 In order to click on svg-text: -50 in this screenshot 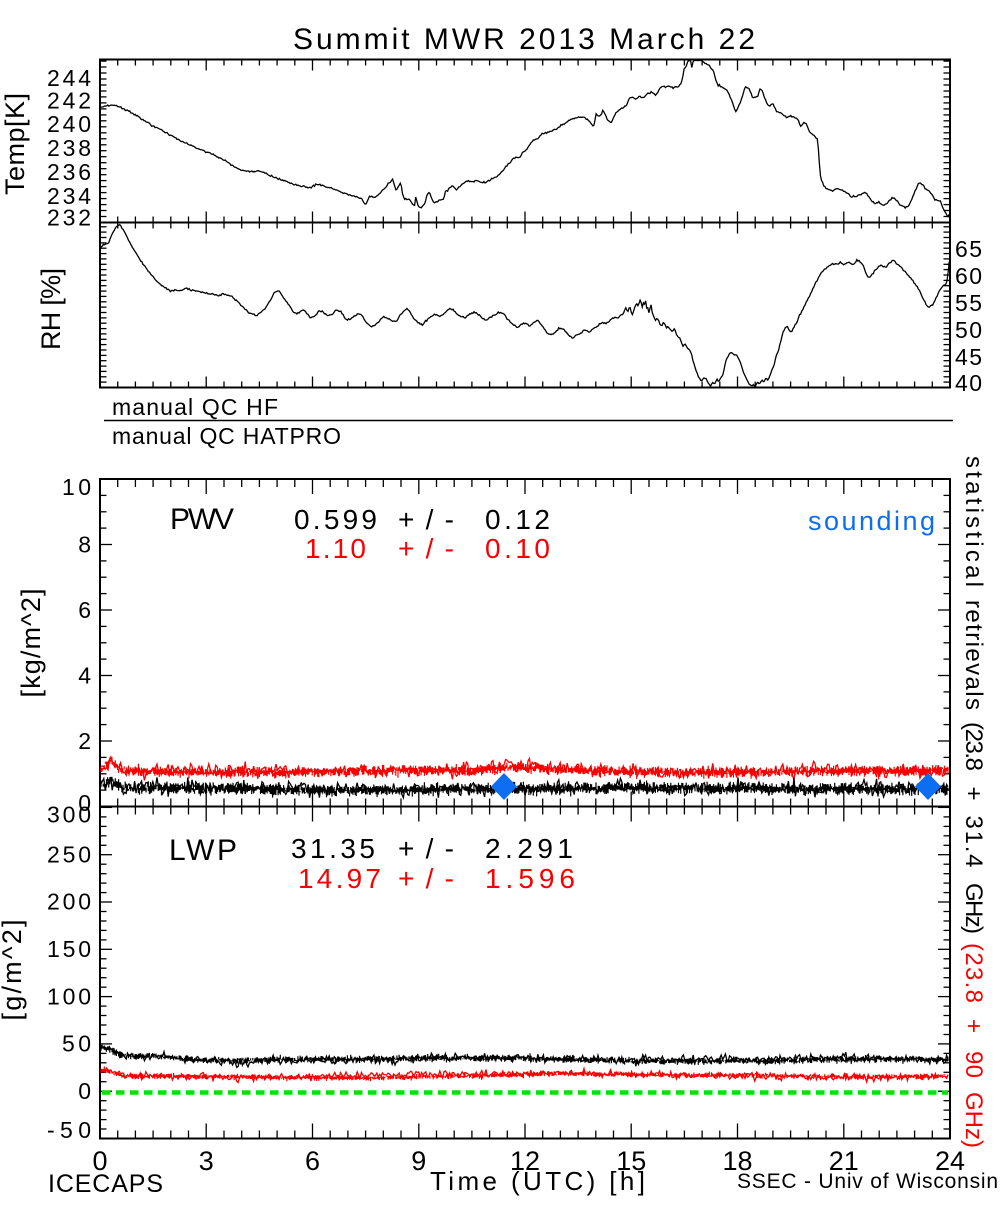, I will do `click(69, 1130)`.